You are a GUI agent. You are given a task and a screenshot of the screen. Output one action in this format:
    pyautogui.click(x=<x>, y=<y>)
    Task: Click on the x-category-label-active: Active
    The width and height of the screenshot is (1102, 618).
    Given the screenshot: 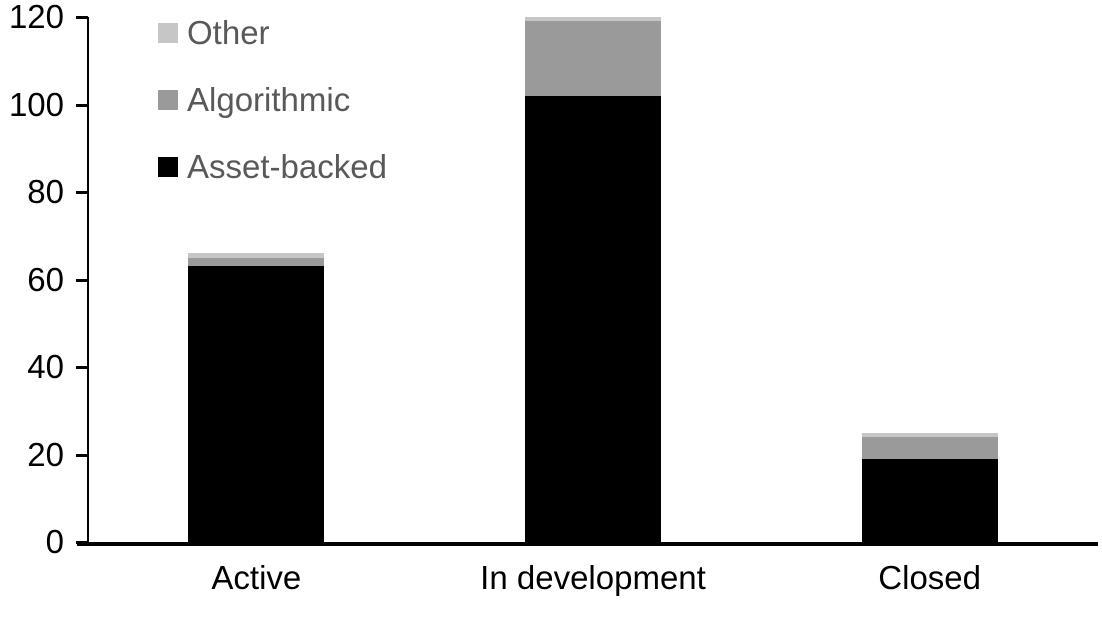 What is the action you would take?
    pyautogui.click(x=256, y=577)
    